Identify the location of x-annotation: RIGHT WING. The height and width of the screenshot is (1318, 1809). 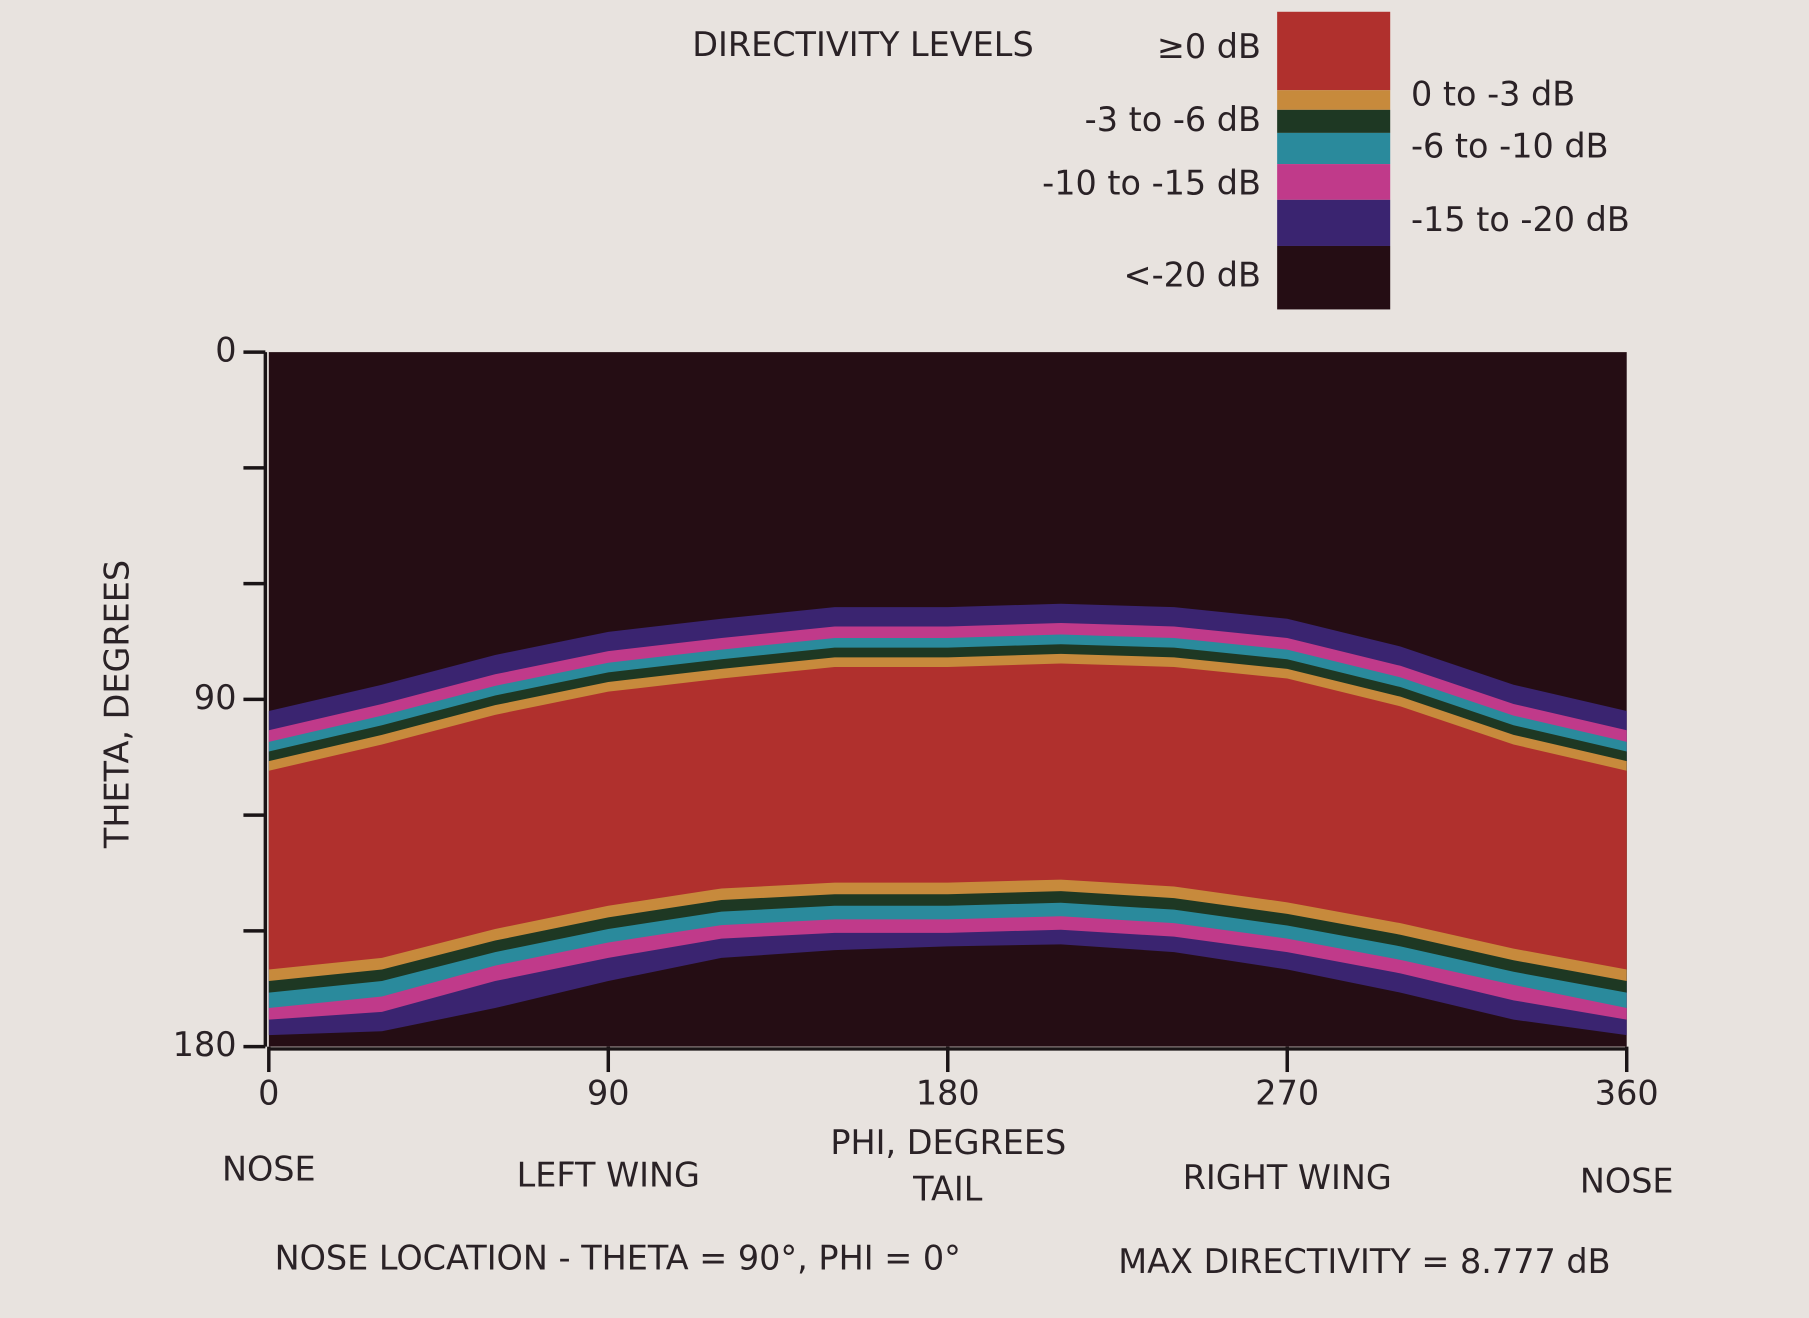
(1287, 1177).